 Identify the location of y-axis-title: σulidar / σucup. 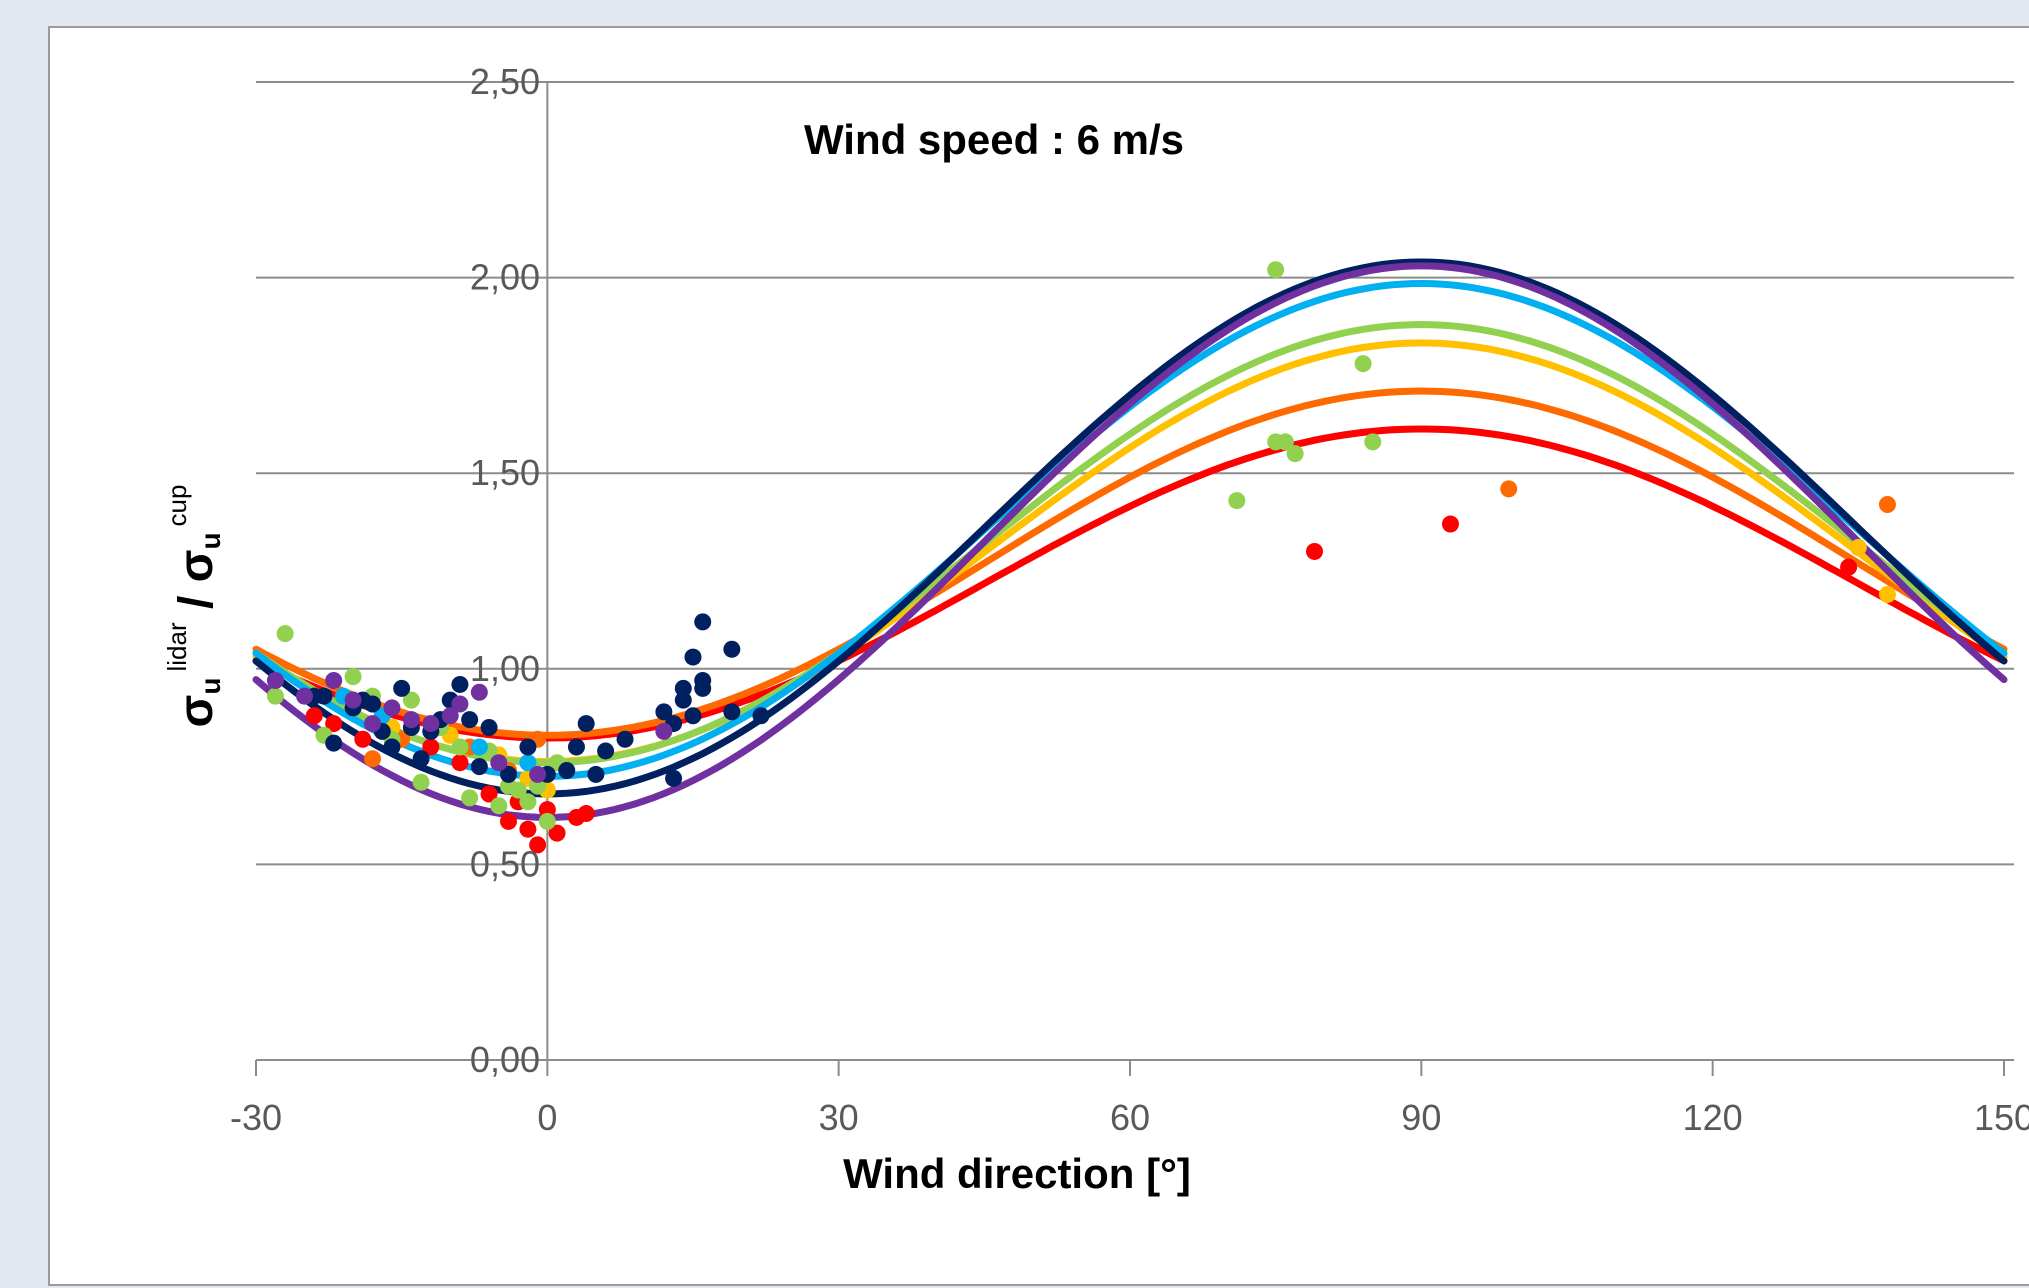
(194, 606).